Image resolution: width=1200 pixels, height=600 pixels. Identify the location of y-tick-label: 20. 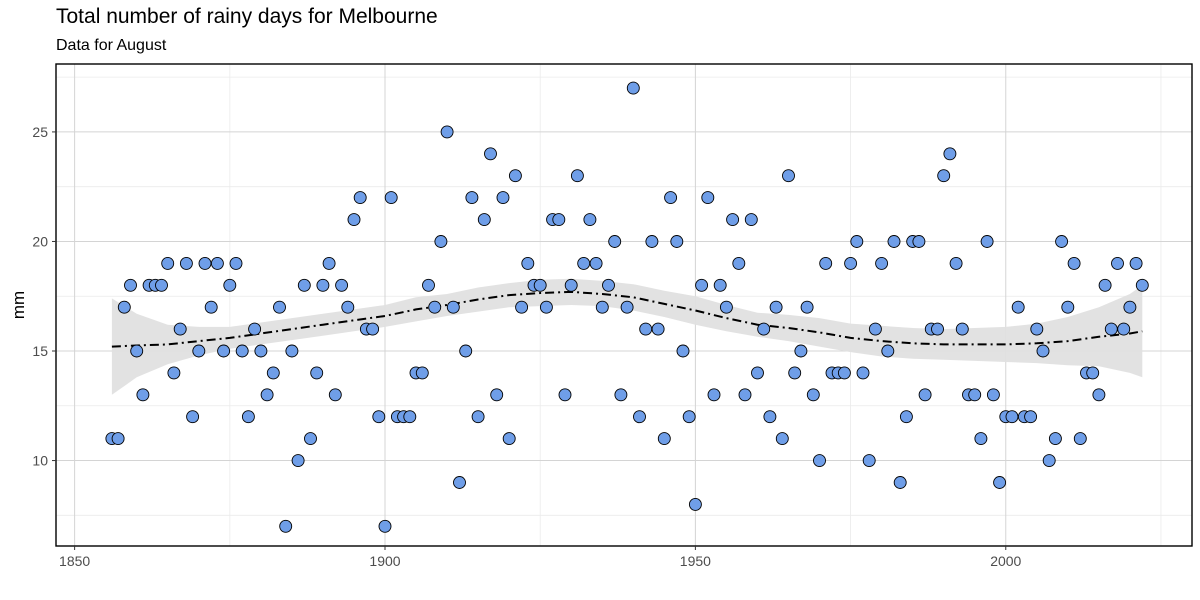
(40, 241).